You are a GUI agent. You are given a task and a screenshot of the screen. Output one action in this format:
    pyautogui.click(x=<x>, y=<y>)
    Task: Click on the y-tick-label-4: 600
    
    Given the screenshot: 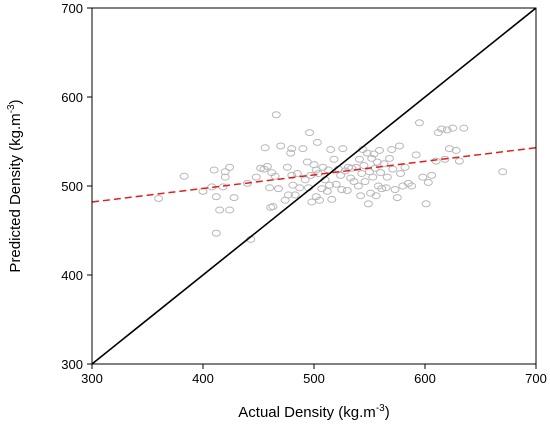 What is the action you would take?
    pyautogui.click(x=72, y=97)
    